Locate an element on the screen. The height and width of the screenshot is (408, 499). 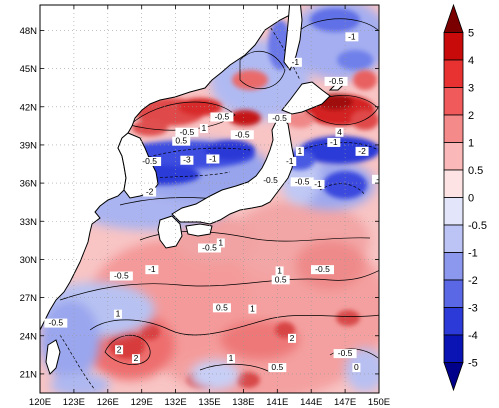
lon-tick-label: 132E is located at coordinates (176, 402).